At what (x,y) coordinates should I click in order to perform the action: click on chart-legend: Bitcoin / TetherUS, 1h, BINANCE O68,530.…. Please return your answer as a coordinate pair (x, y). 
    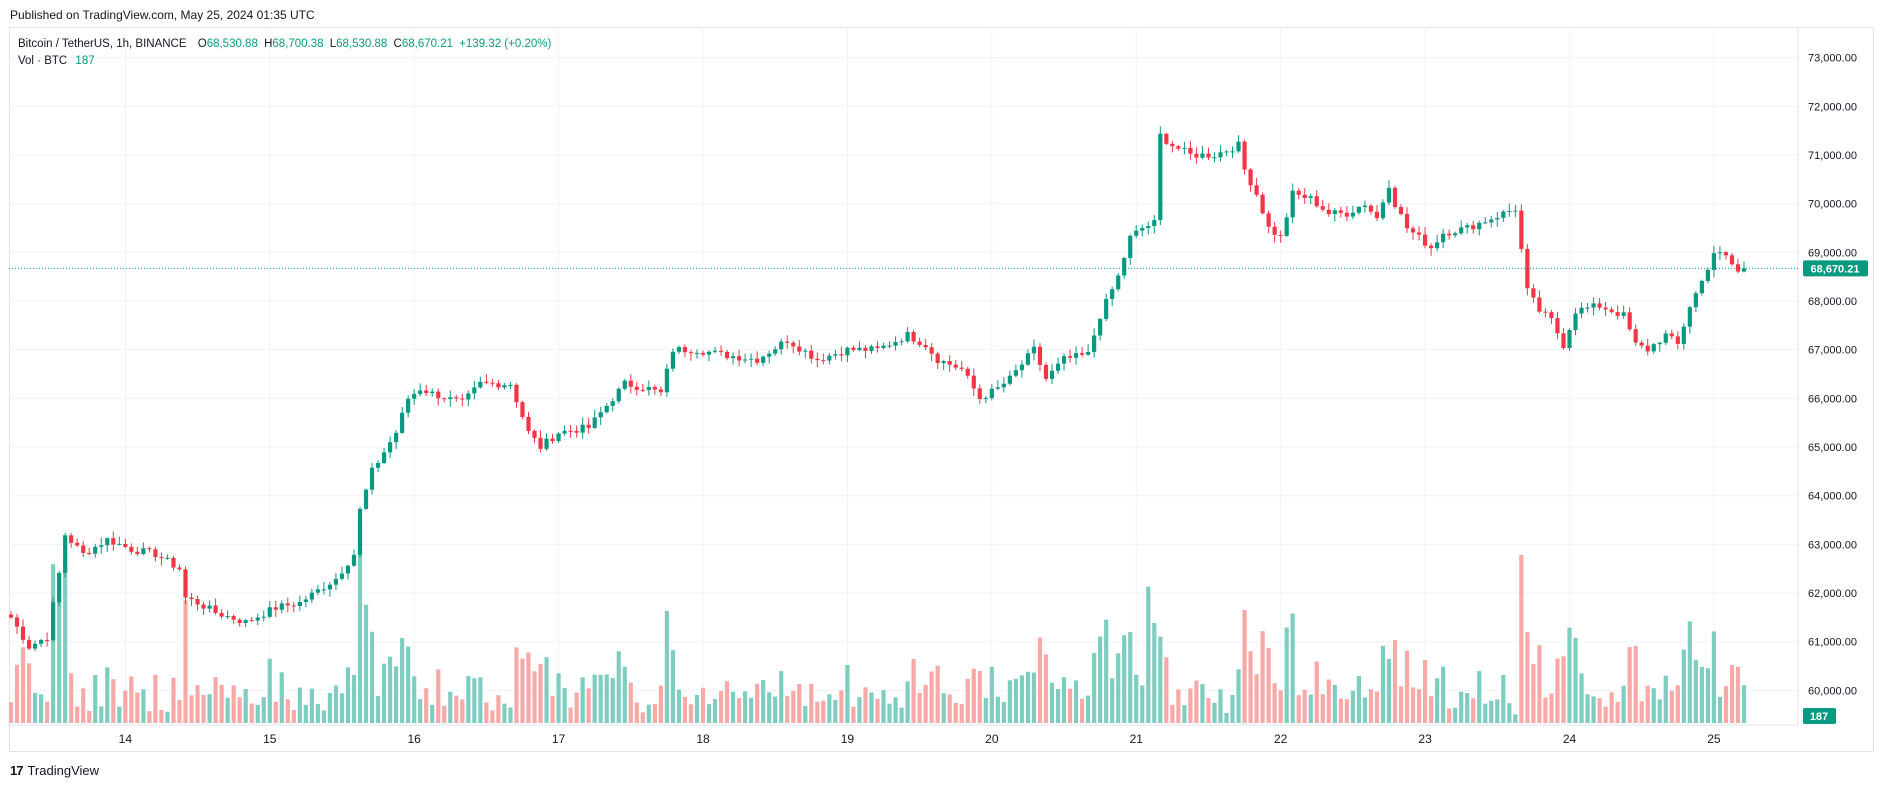
    Looking at the image, I should click on (284, 53).